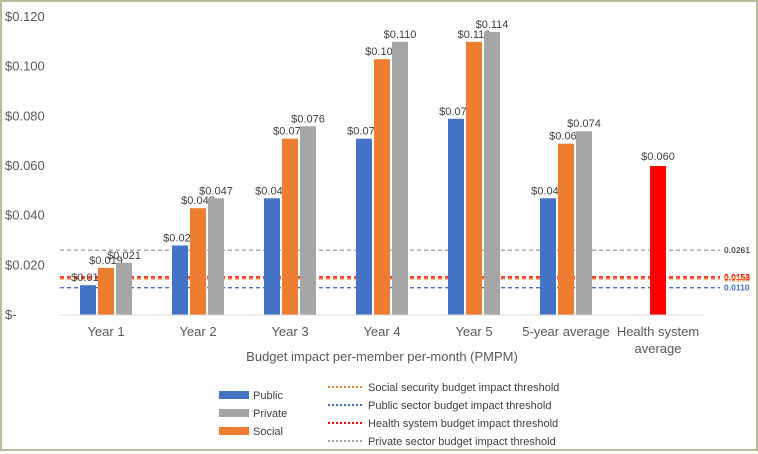 The width and height of the screenshot is (758, 454). What do you see at coordinates (268, 396) in the screenshot?
I see `legend-label: Public` at bounding box center [268, 396].